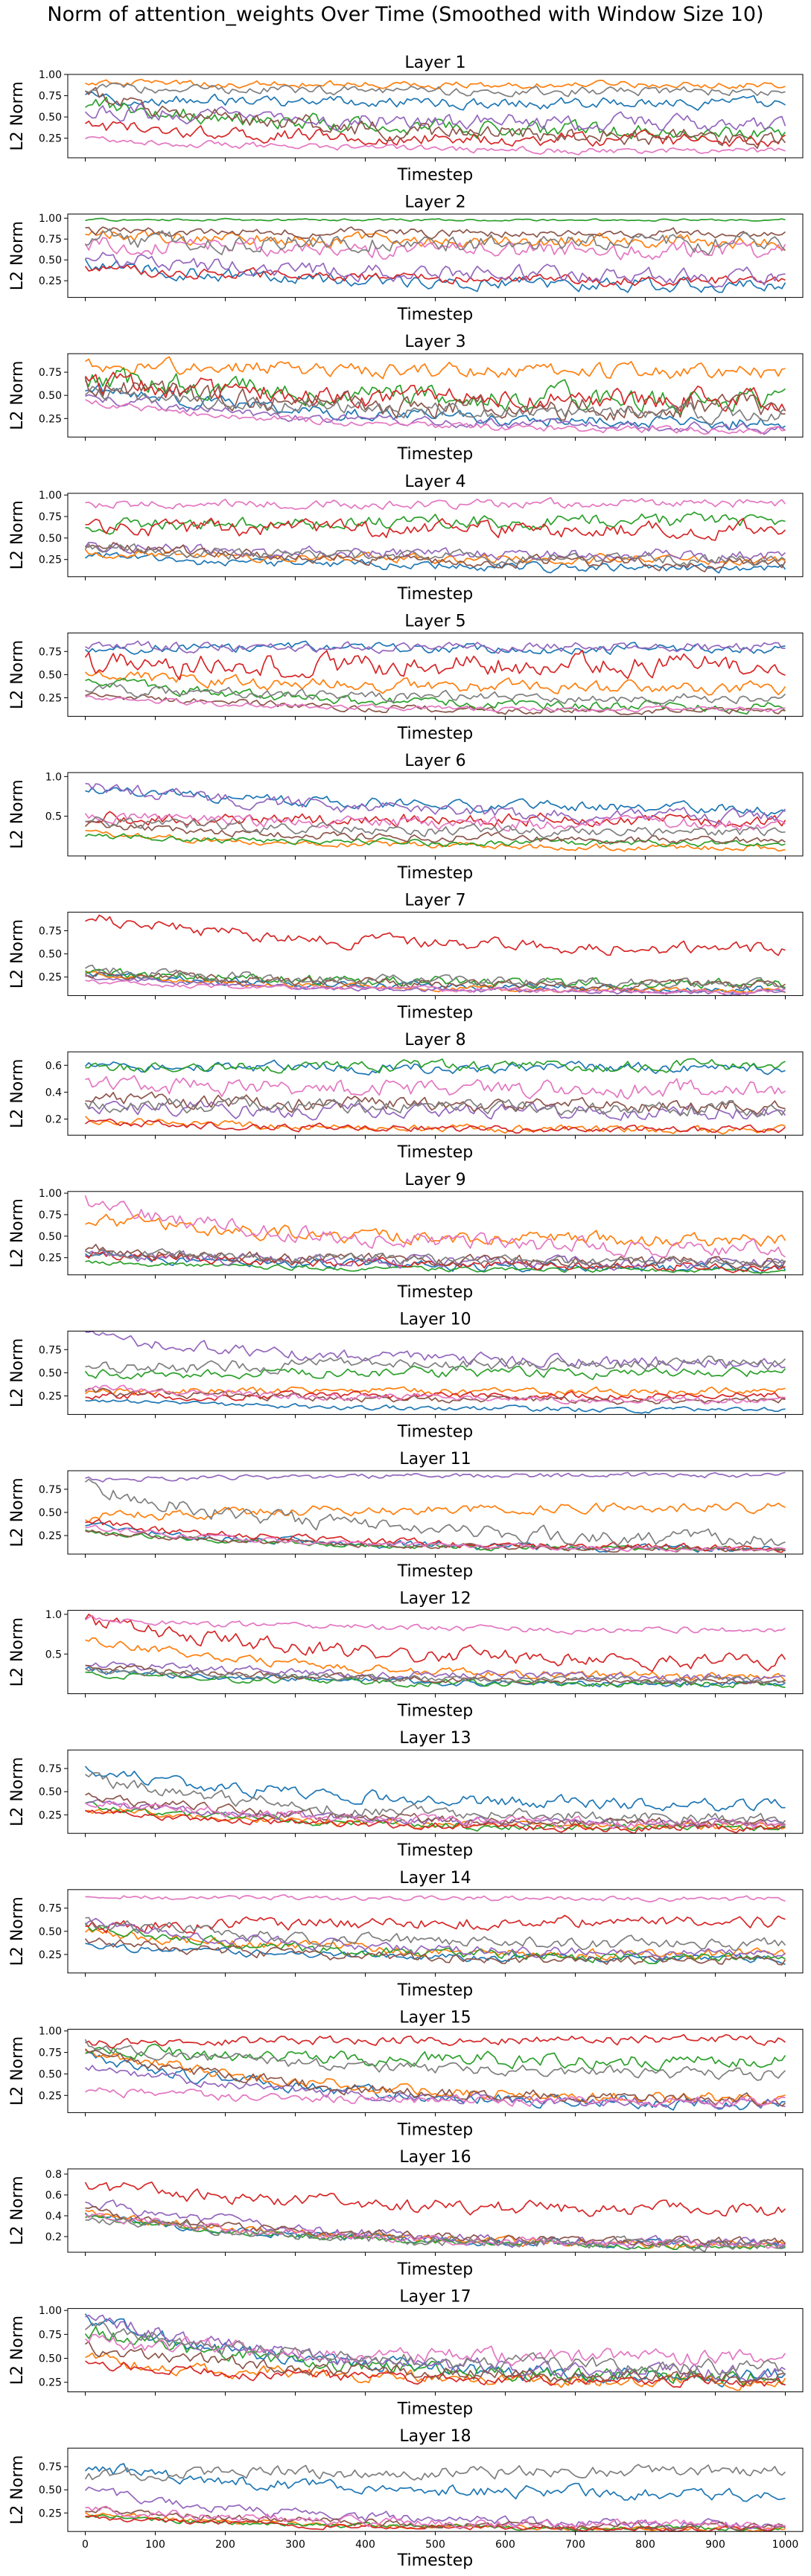 The image size is (811, 2576). I want to click on subplot-layer-9: Layer 9 L2 Norm 0.25 0.50 0.75 1.00 Timestep, so click(406, 1236).